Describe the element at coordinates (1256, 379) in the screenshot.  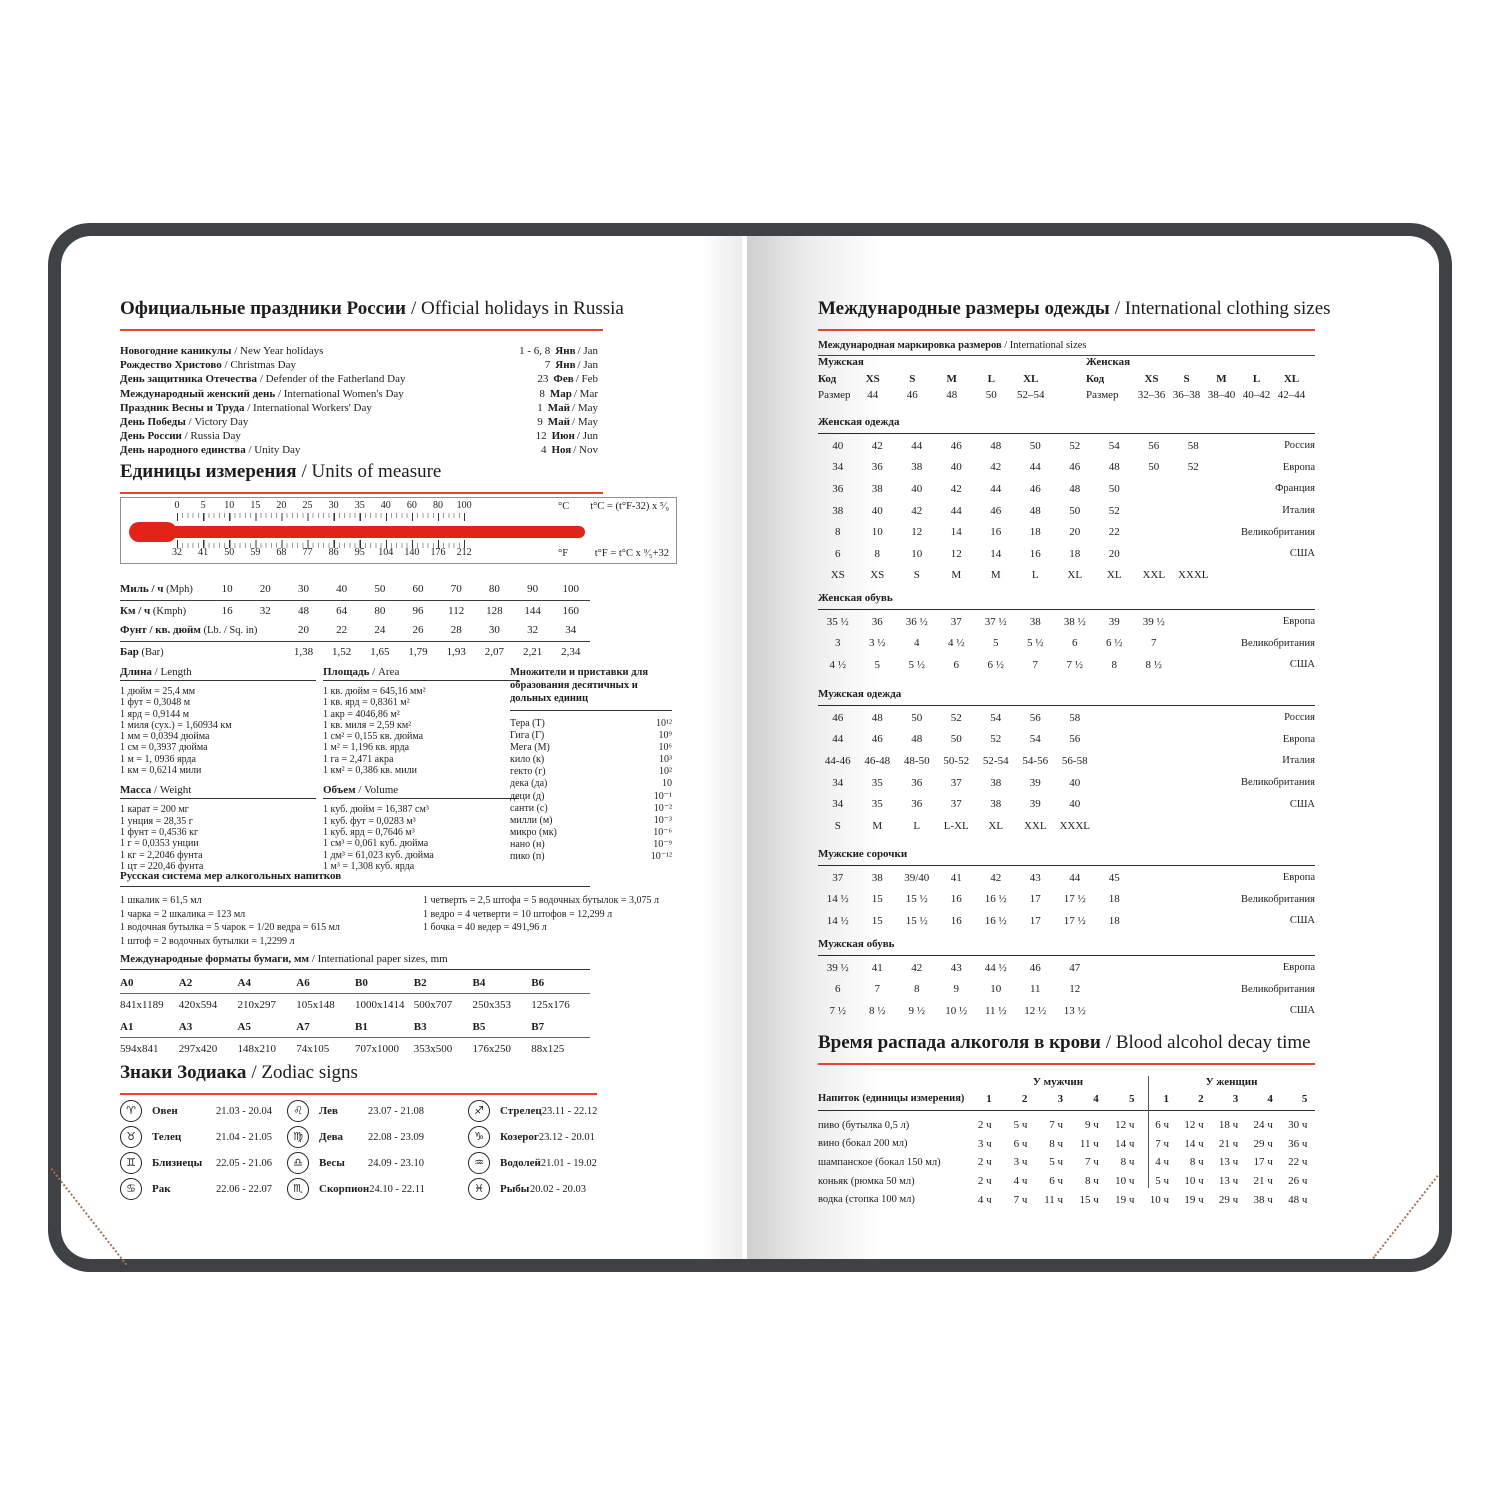
I see `mcB: L` at that location.